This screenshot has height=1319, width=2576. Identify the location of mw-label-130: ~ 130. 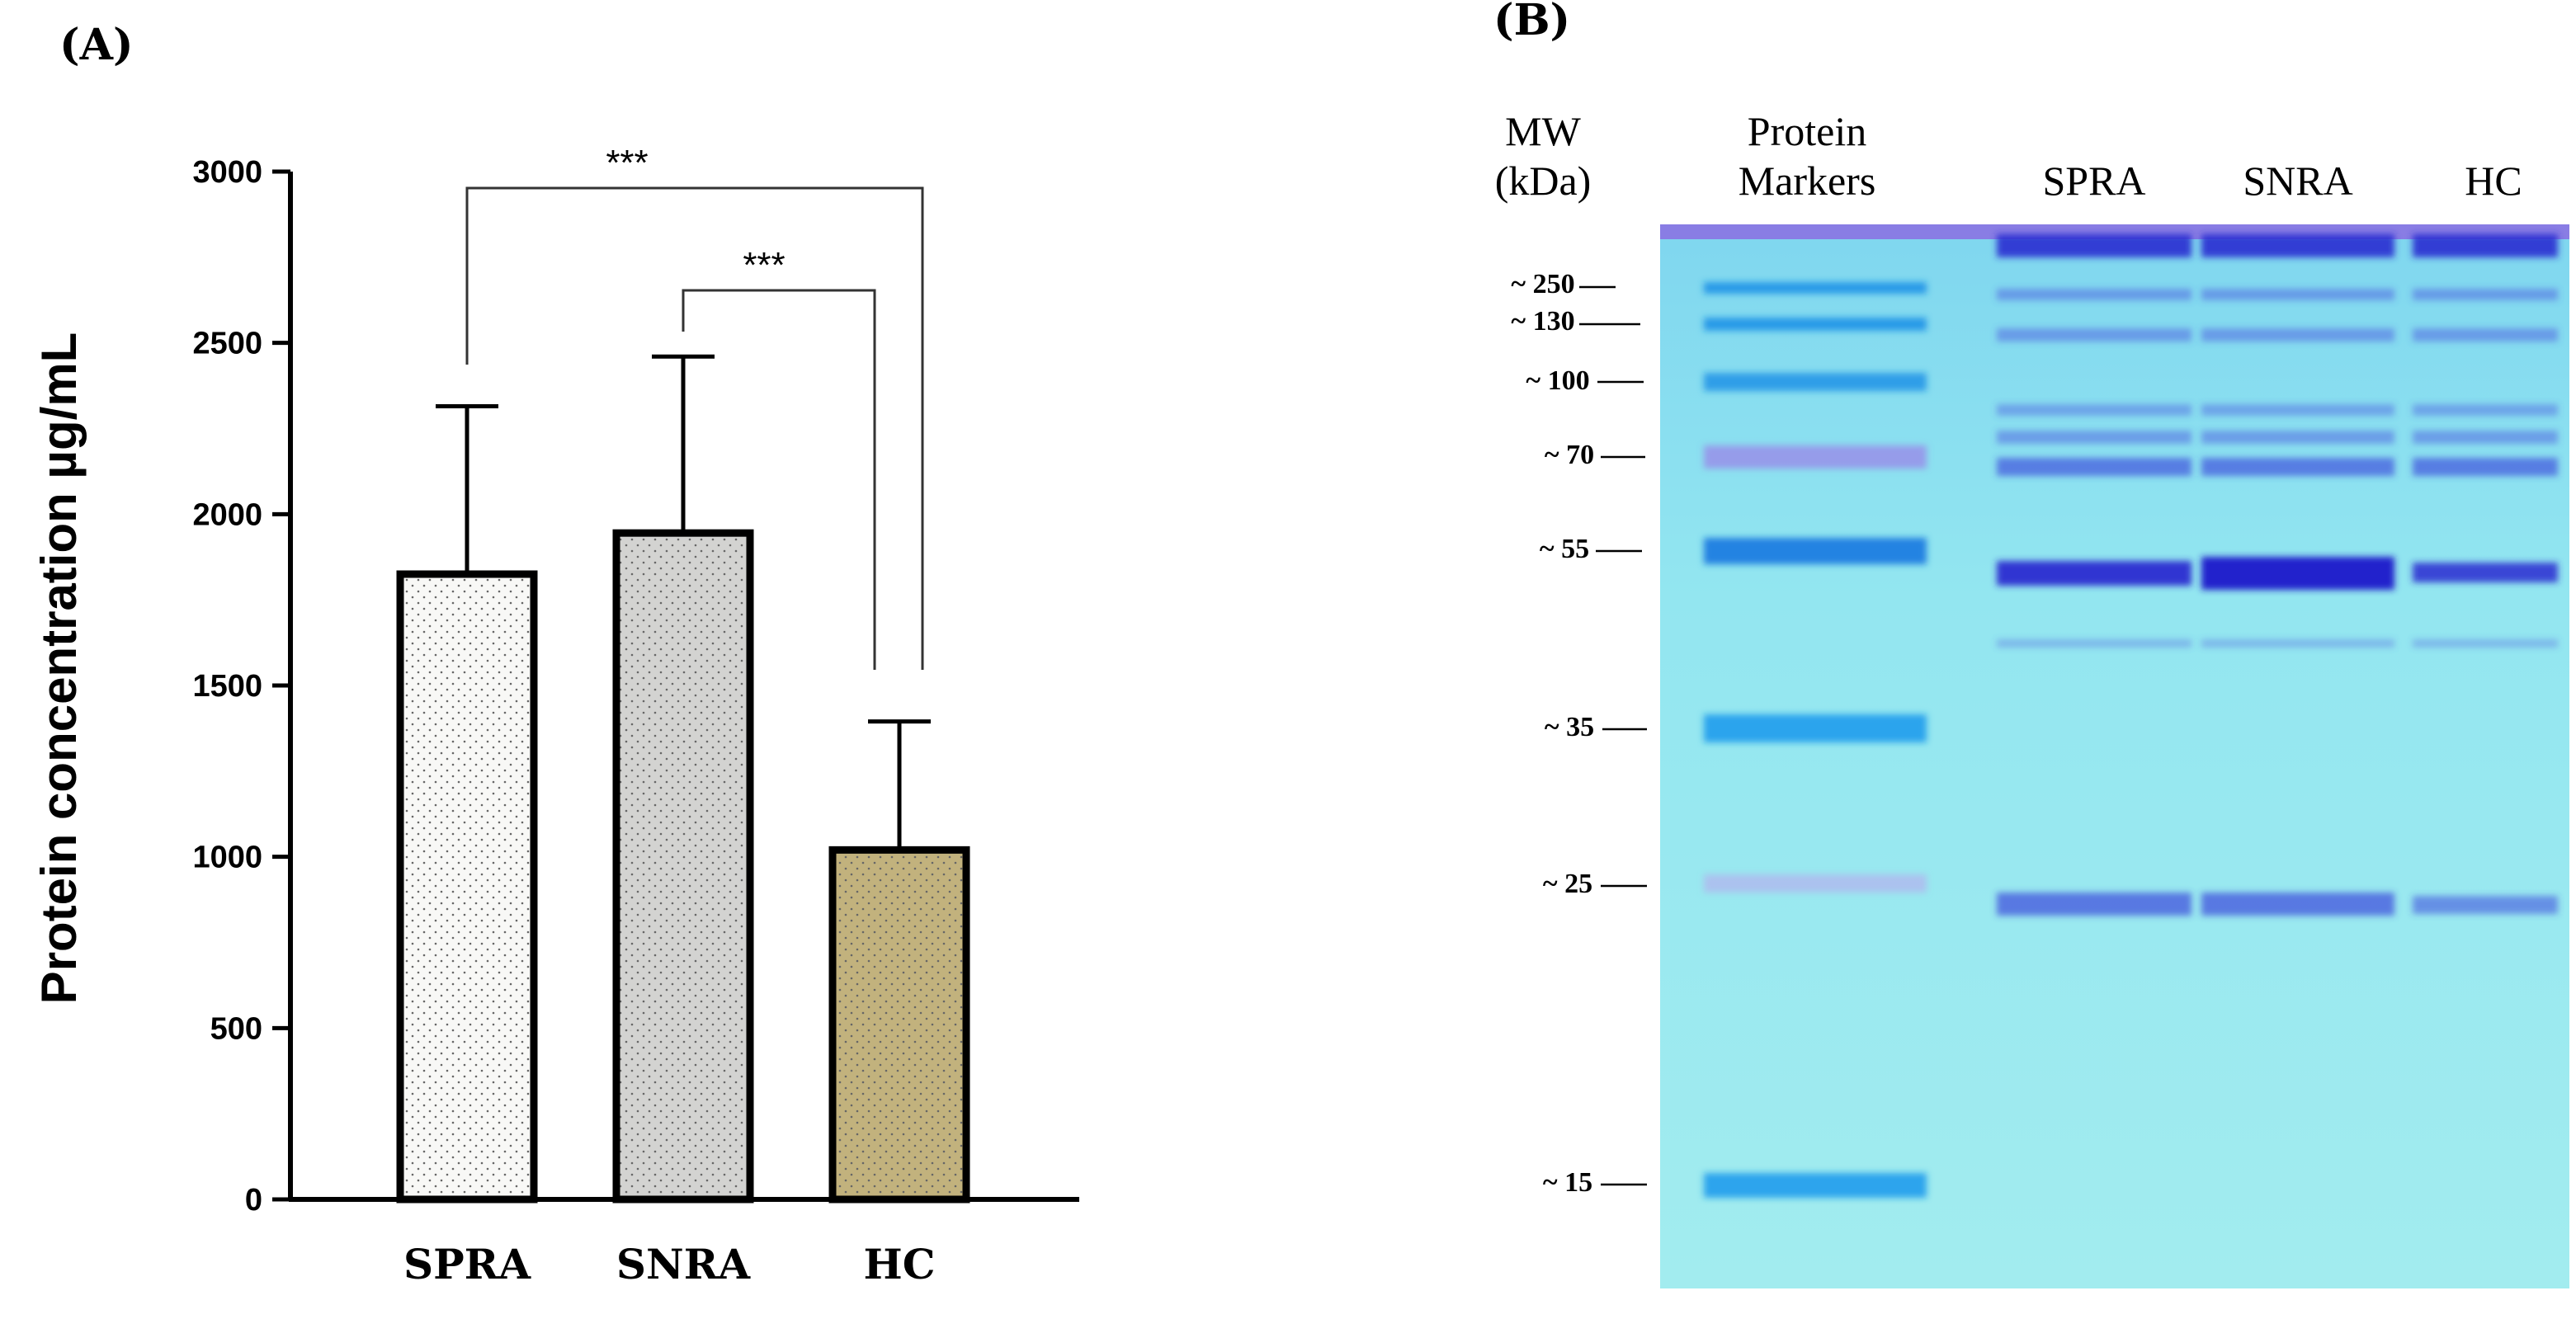
(1542, 322).